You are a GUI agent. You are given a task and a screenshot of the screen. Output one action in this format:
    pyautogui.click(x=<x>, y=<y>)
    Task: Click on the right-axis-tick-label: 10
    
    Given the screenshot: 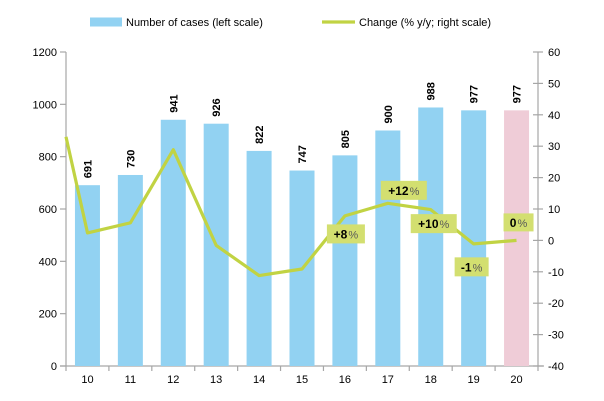 What is the action you would take?
    pyautogui.click(x=554, y=210)
    